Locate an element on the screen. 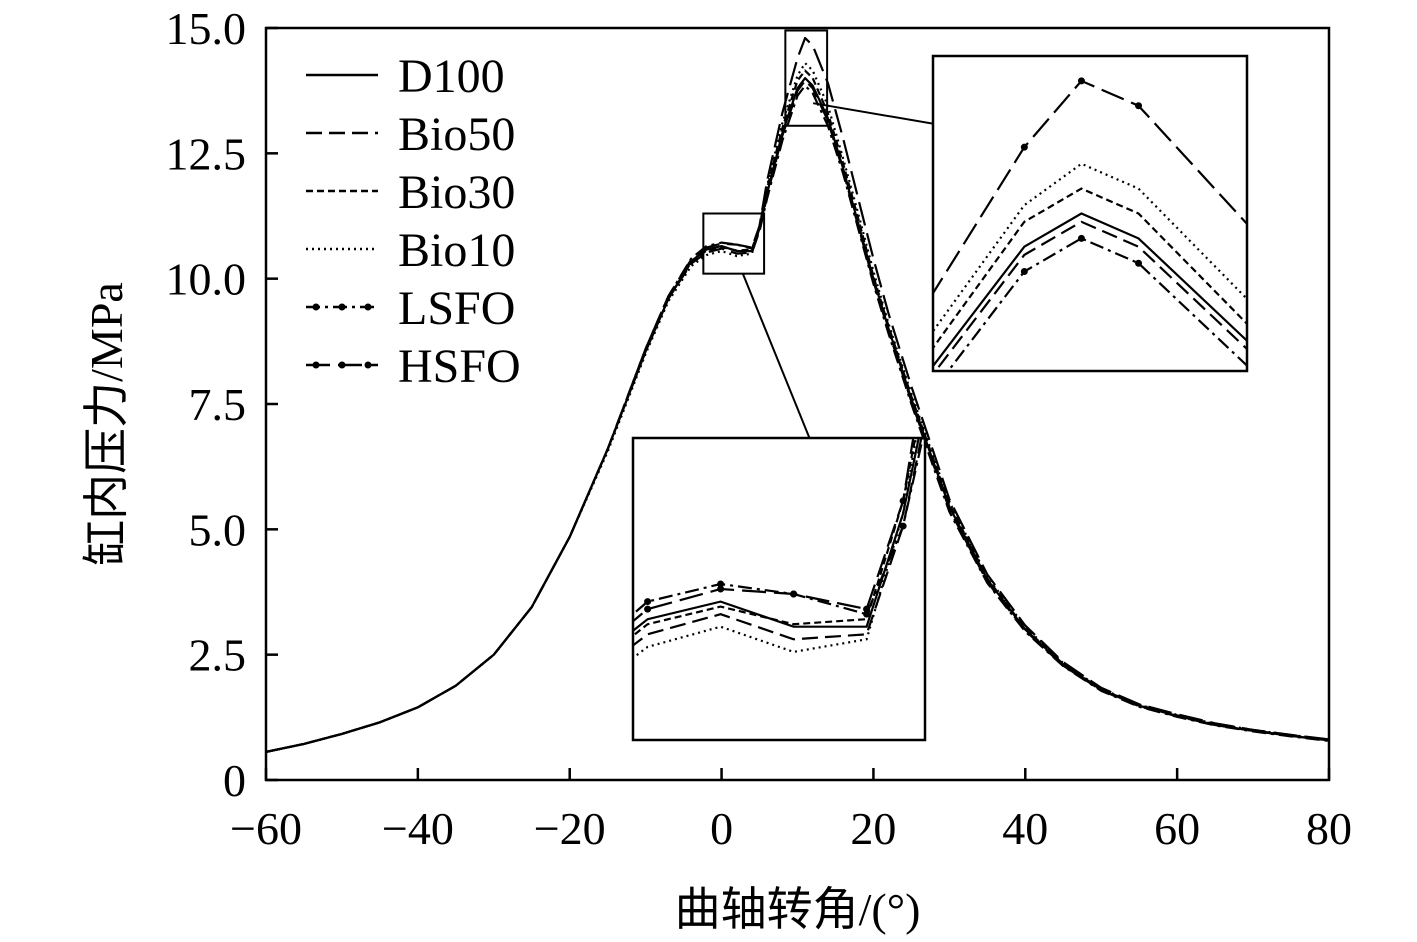 Image resolution: width=1417 pixels, height=942 pixels. x-tick-label: −40 is located at coordinates (418, 828).